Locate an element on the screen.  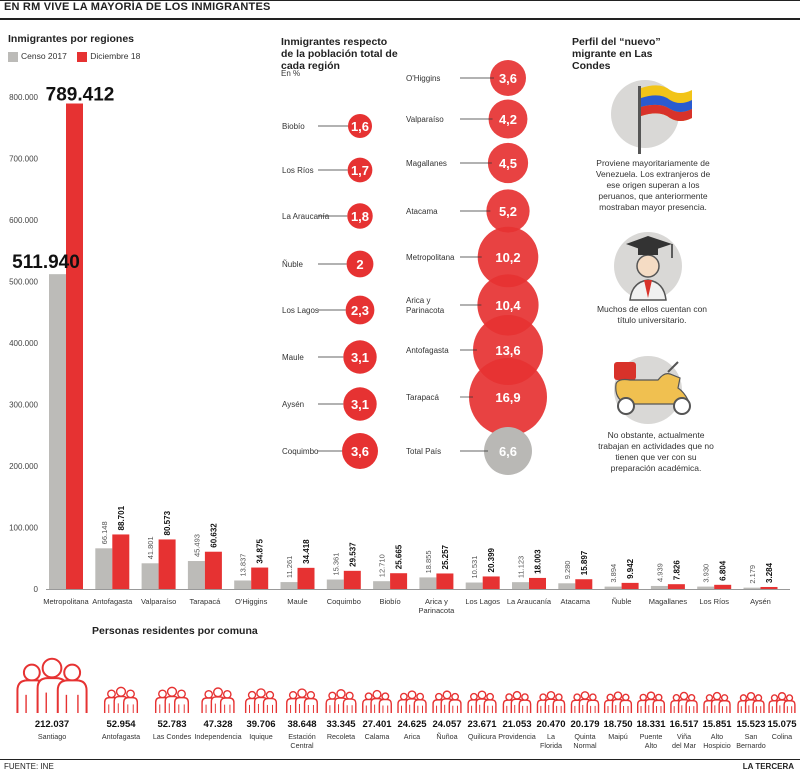
x-category-label: Maule is located at coordinates (297, 601).